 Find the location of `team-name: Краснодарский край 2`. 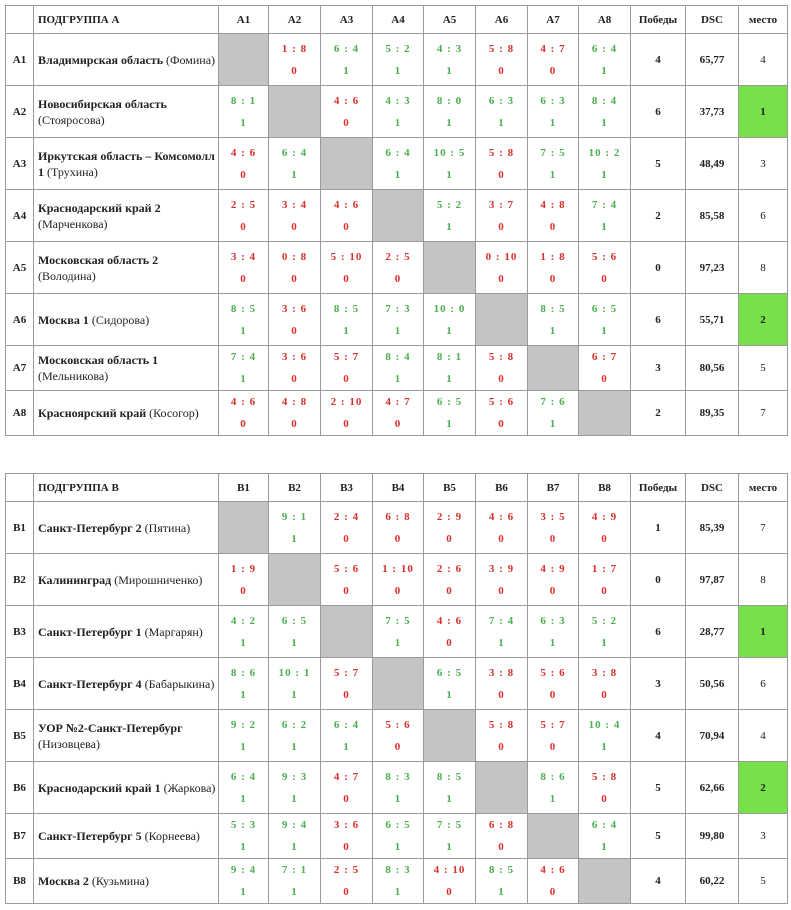

team-name: Краснодарский край 2 is located at coordinates (99, 207).